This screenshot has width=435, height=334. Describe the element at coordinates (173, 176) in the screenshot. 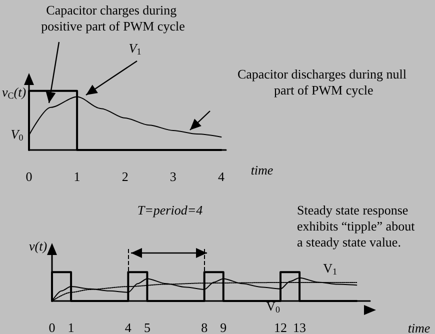

I see `x-tick-label: 3` at that location.